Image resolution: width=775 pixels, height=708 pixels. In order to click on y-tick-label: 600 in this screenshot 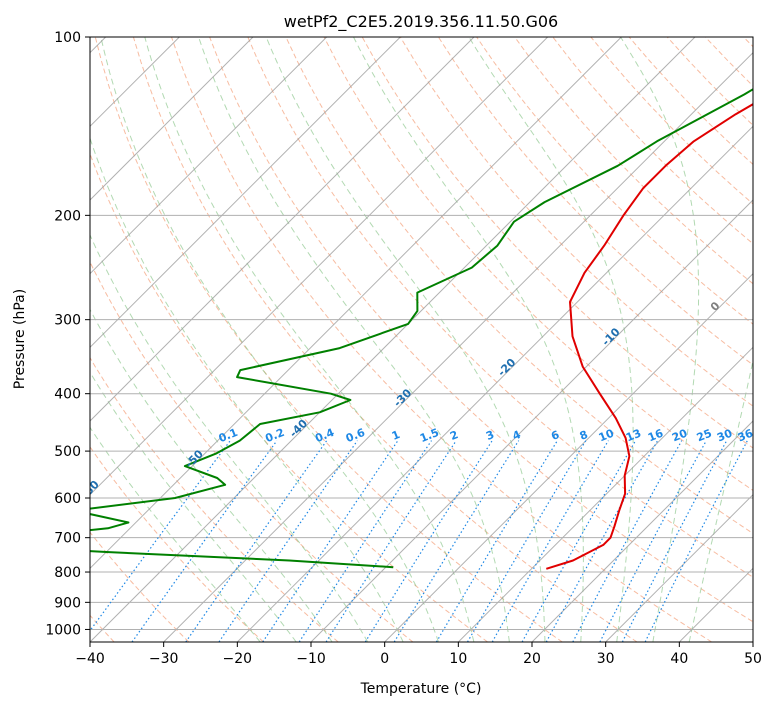, I will do `click(67, 499)`.